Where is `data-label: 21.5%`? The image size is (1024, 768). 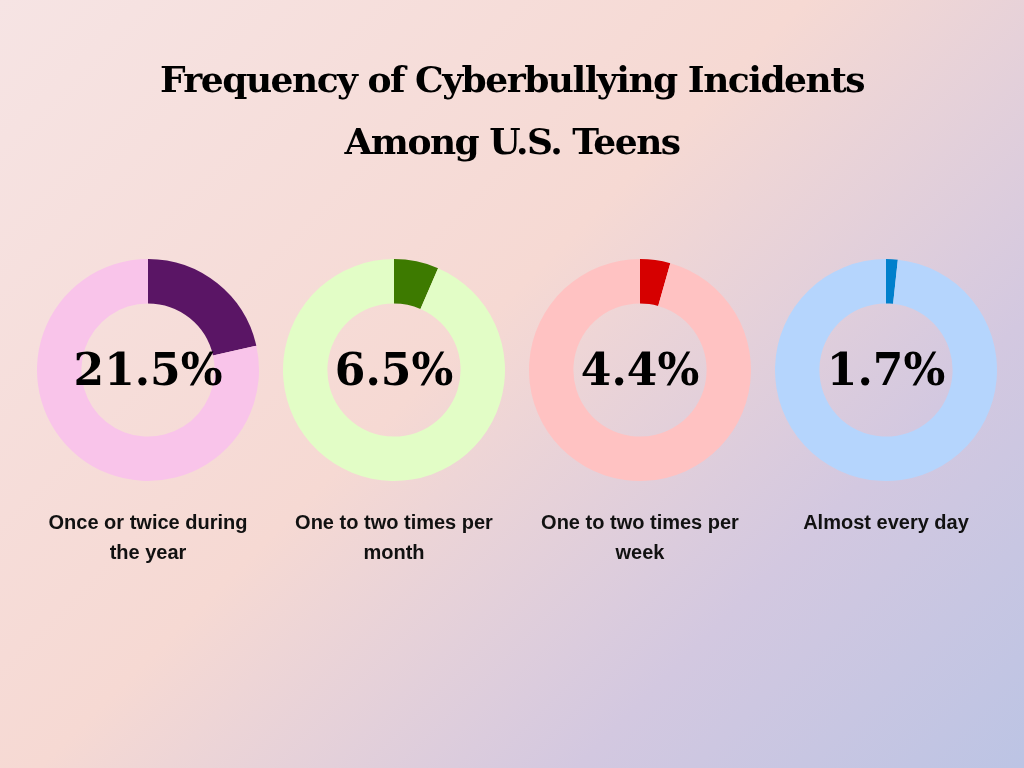 data-label: 21.5% is located at coordinates (148, 370).